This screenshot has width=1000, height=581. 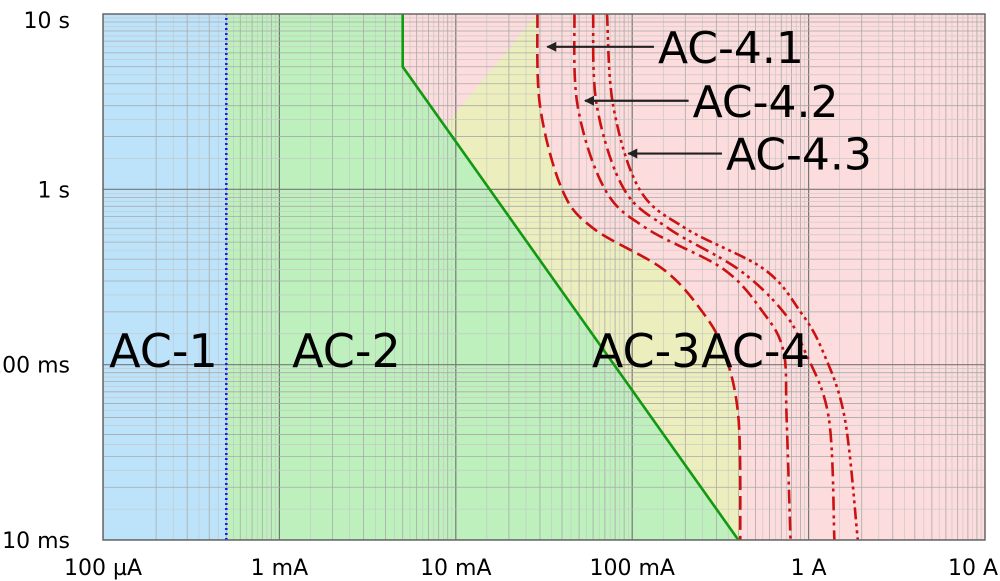 What do you see at coordinates (54, 190) in the screenshot?
I see `y-tick-label: 1 s` at bounding box center [54, 190].